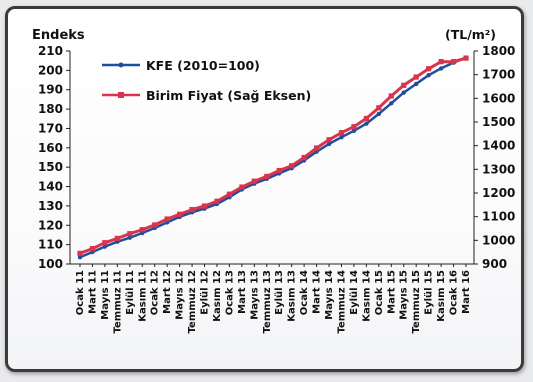  I want to click on x-tick-label: Ocak 15, so click(379, 292).